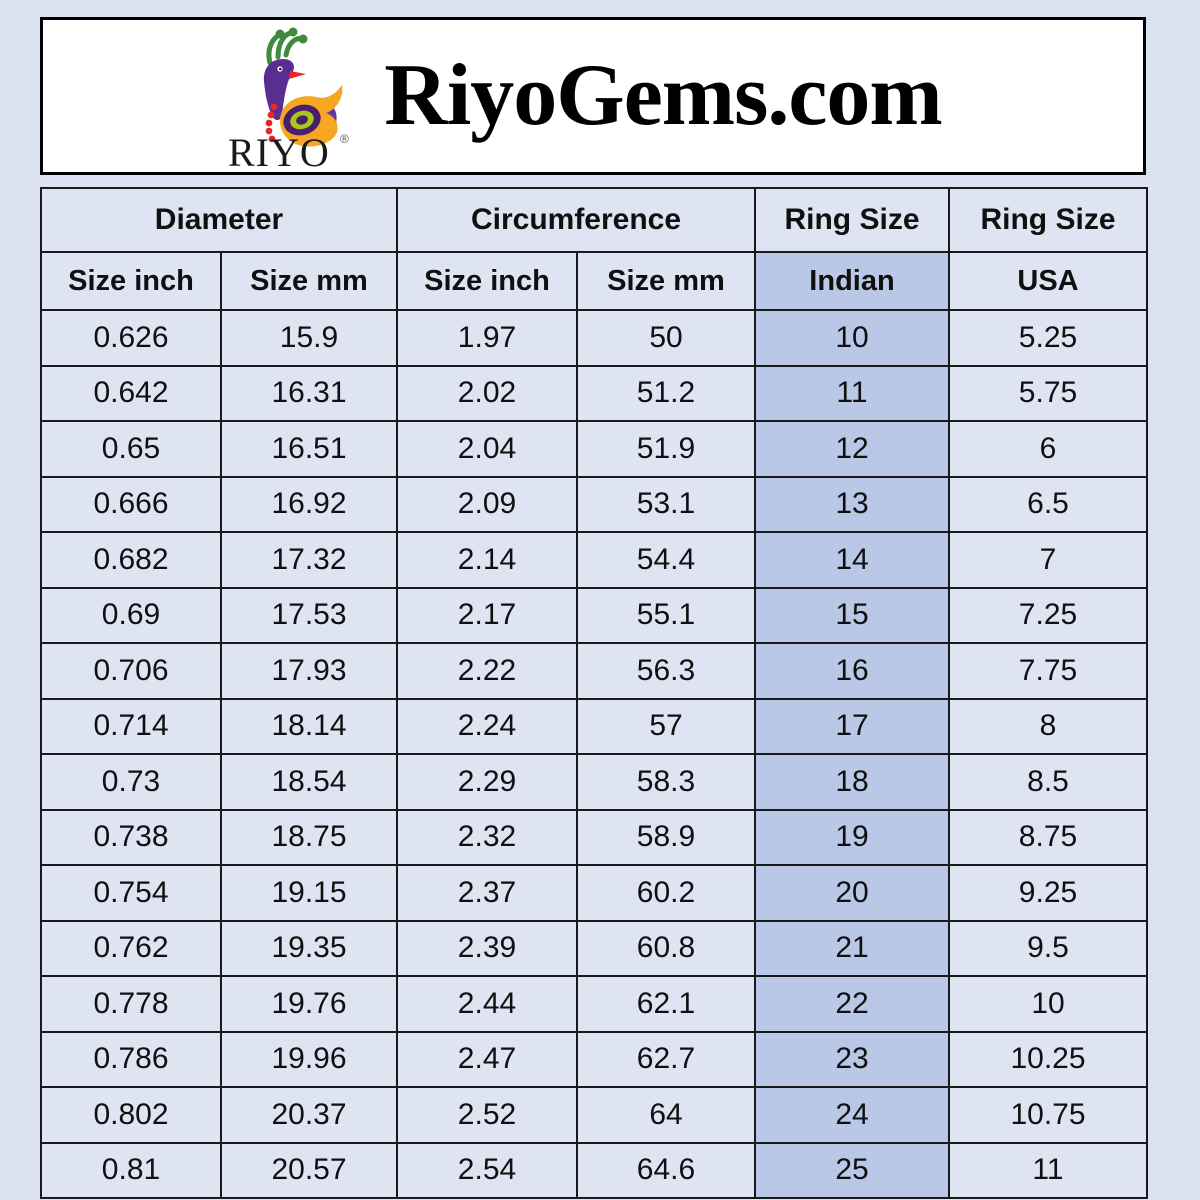 The image size is (1200, 1200). Describe the element at coordinates (487, 615) in the screenshot. I see `cell-r5-c2: 2.17` at that location.